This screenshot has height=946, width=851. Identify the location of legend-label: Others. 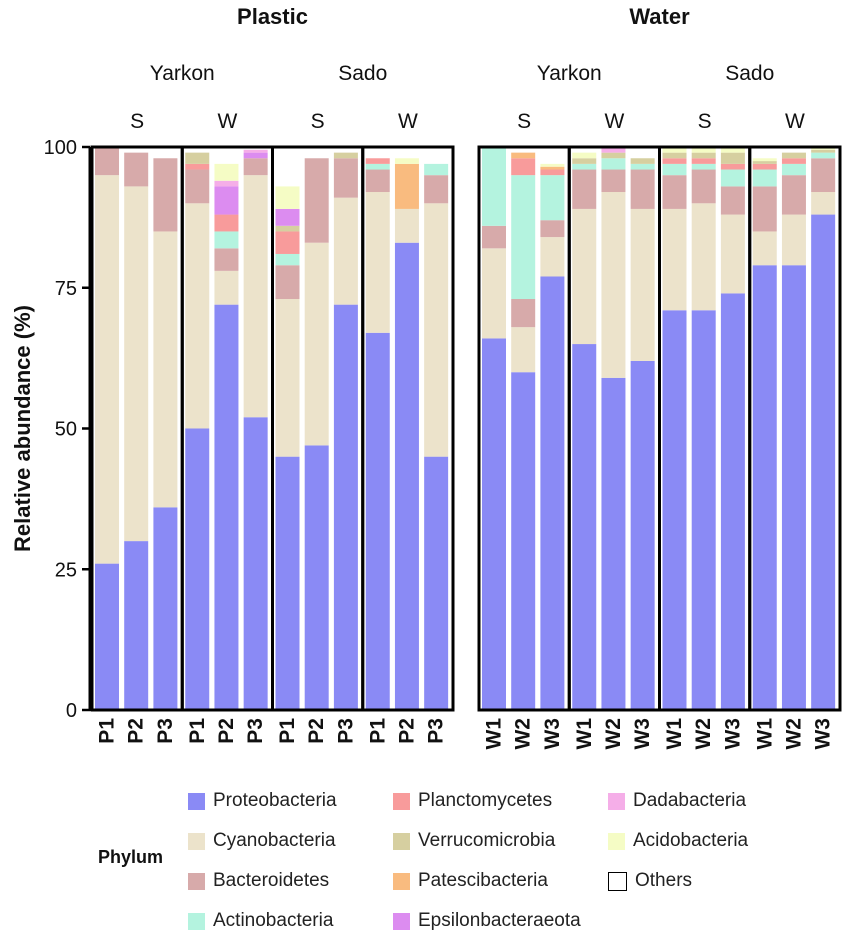
(664, 880).